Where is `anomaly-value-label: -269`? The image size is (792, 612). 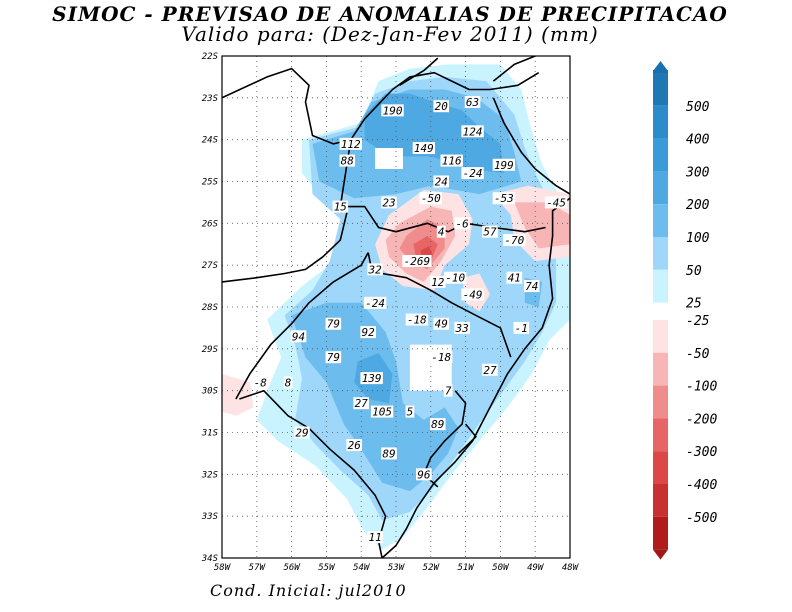 anomaly-value-label: -269 is located at coordinates (417, 261).